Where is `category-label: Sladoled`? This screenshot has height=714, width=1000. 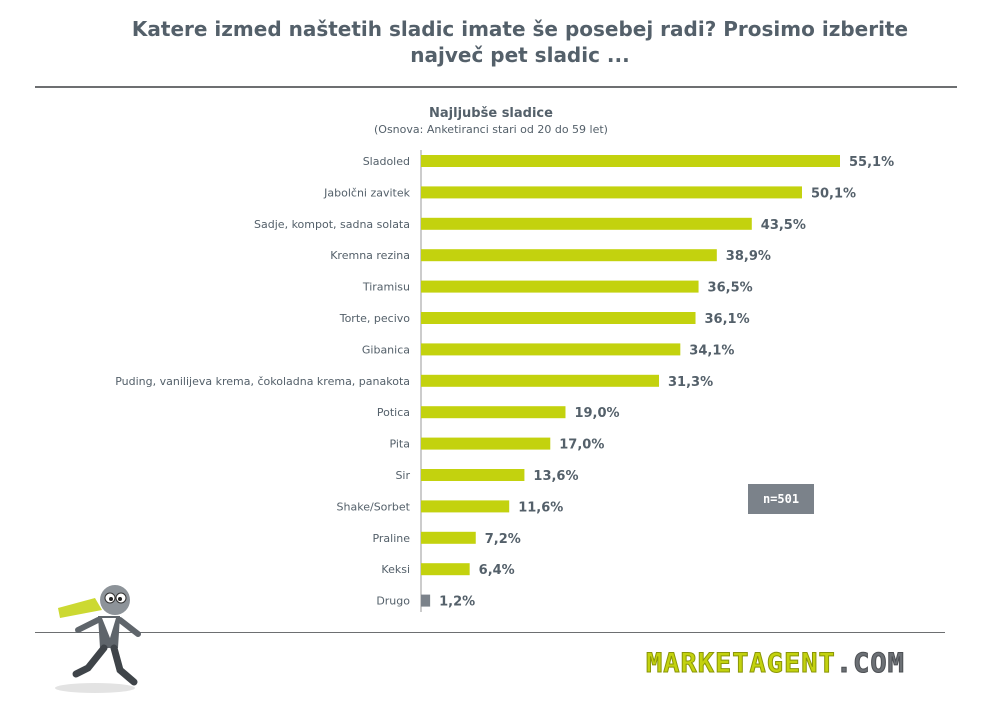
category-label: Sladoled is located at coordinates (386, 161).